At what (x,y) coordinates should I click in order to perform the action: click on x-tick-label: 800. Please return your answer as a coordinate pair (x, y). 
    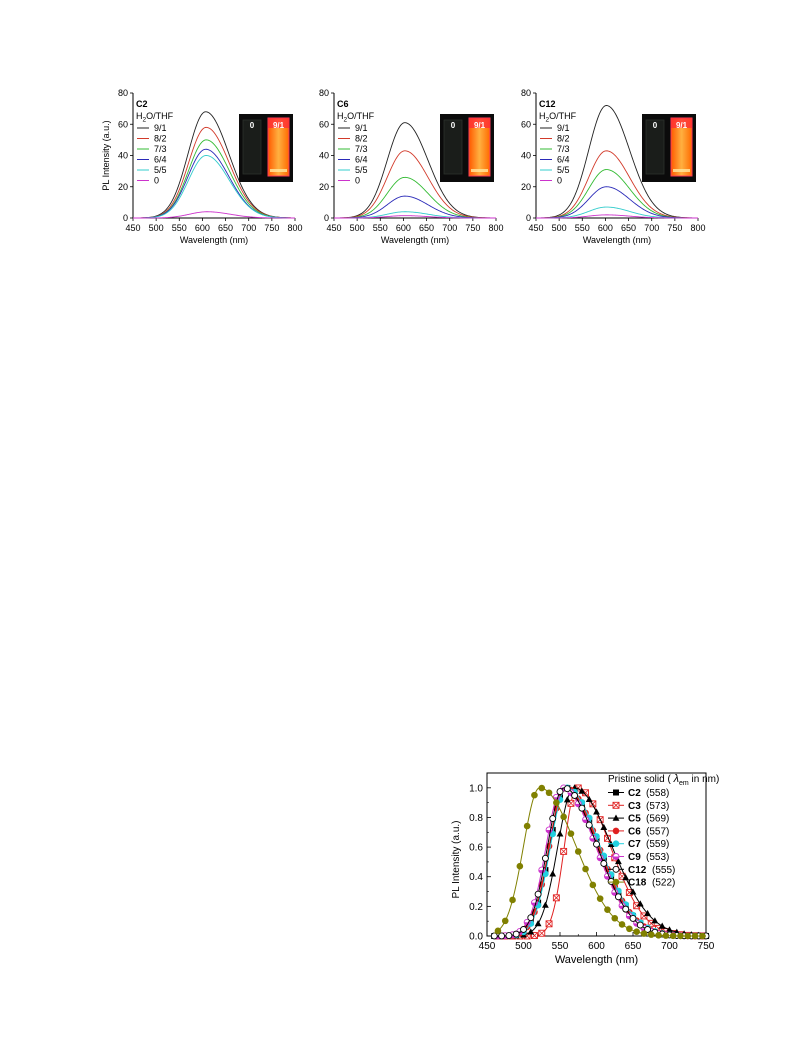
    Looking at the image, I should click on (697, 228).